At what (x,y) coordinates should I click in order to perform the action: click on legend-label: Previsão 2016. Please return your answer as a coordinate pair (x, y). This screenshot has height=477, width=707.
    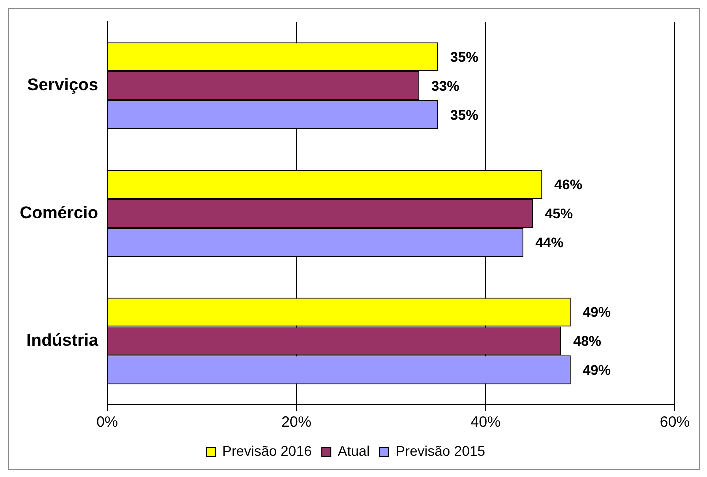
    Looking at the image, I should click on (267, 450).